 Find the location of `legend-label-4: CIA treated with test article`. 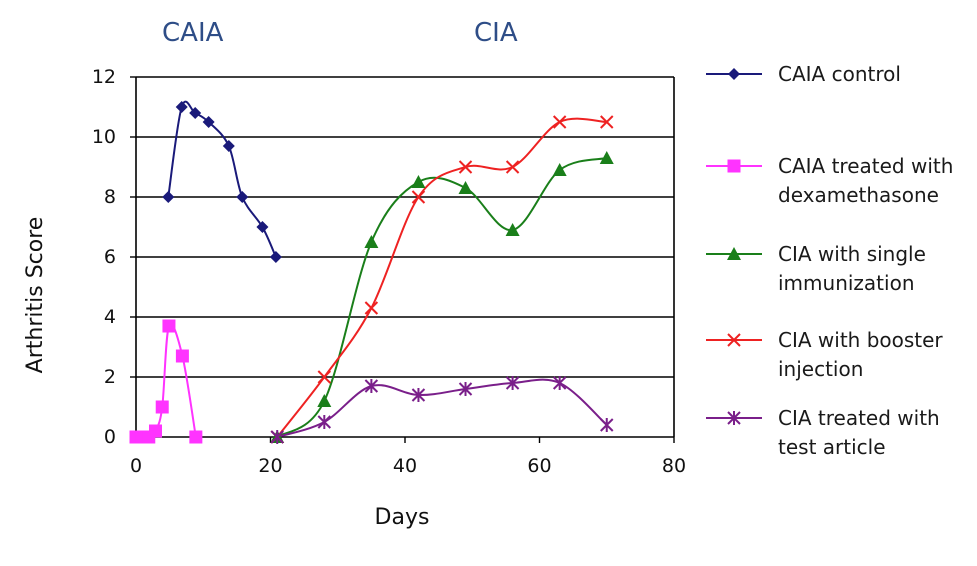

legend-label-4: CIA treated with test article is located at coordinates (859, 432).